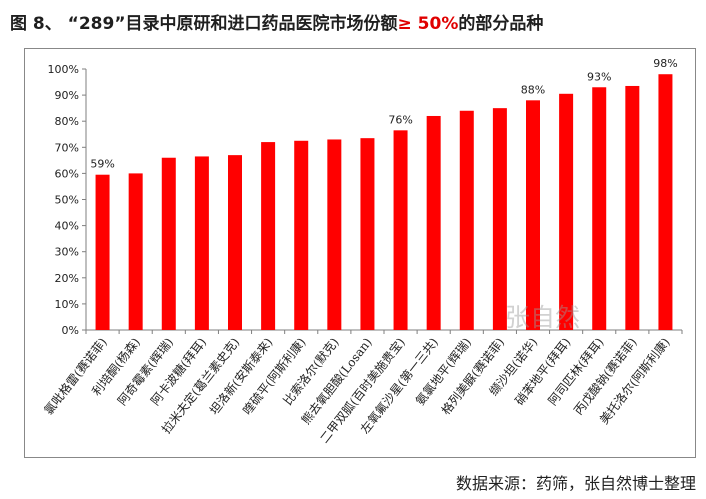 This screenshot has width=706, height=499. I want to click on title-highlight: ≥ 50%, so click(428, 24).